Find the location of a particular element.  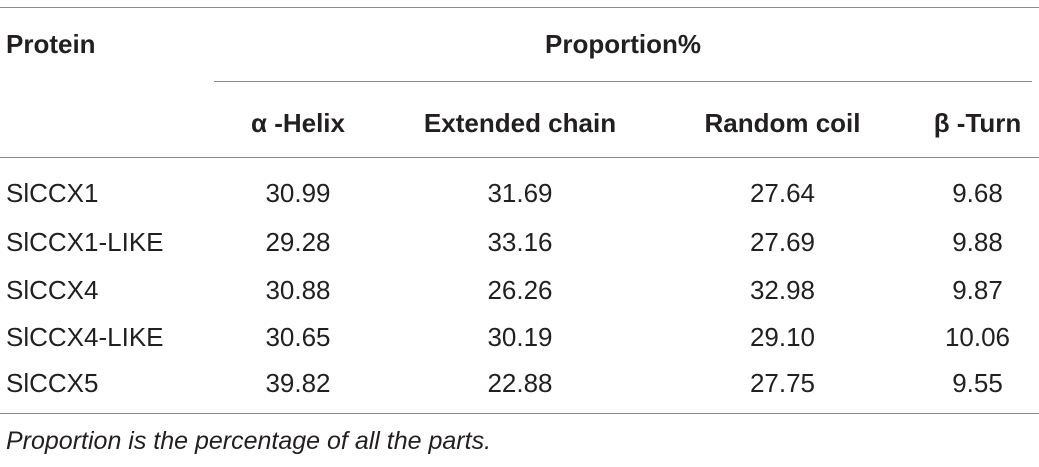

cell-random-coil: 27.69 is located at coordinates (782, 242).